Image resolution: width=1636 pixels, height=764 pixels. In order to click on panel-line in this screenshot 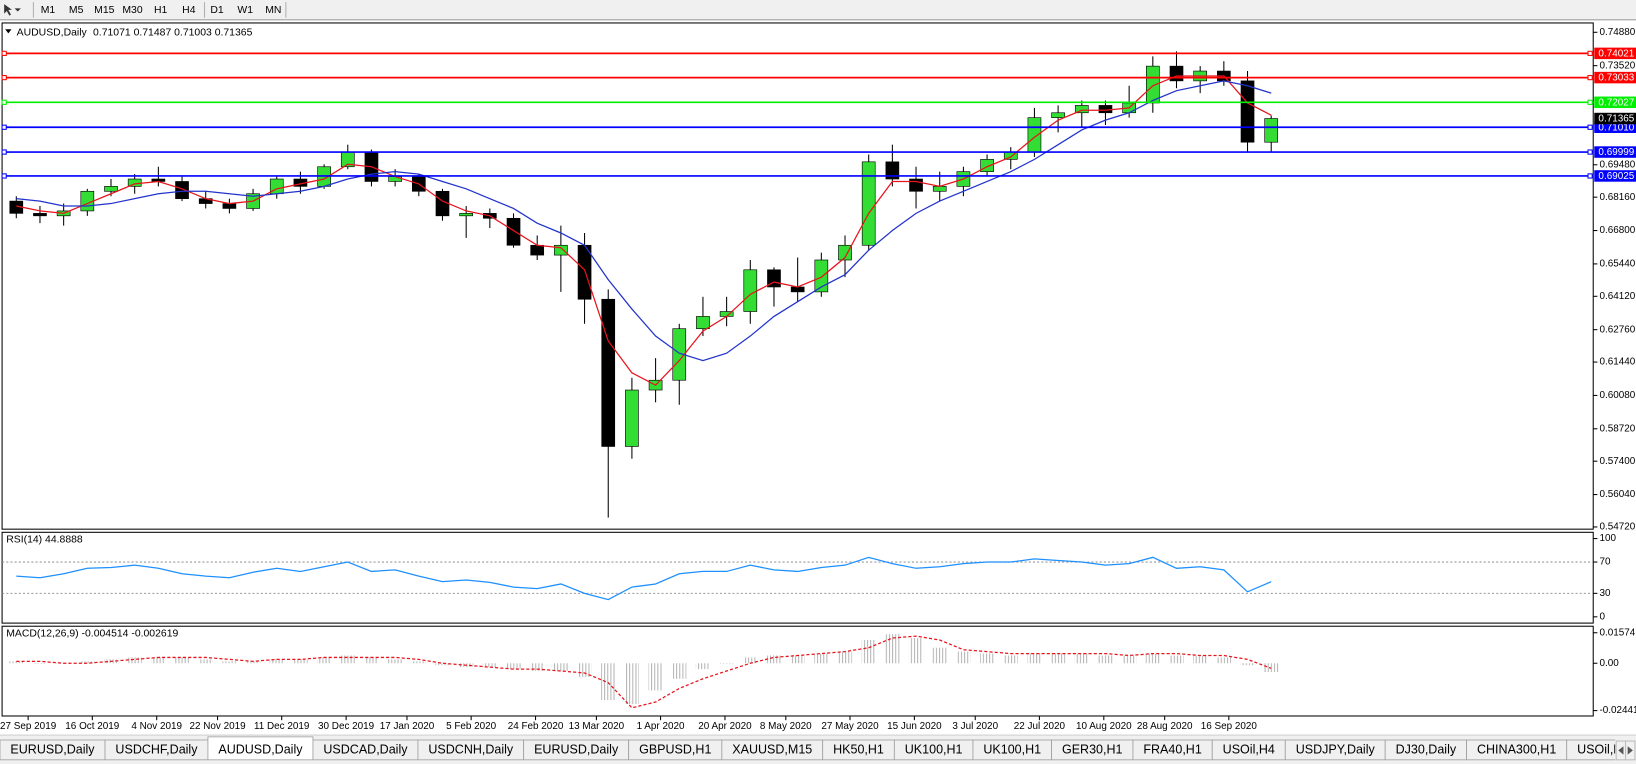, I will do `click(798, 578)`.